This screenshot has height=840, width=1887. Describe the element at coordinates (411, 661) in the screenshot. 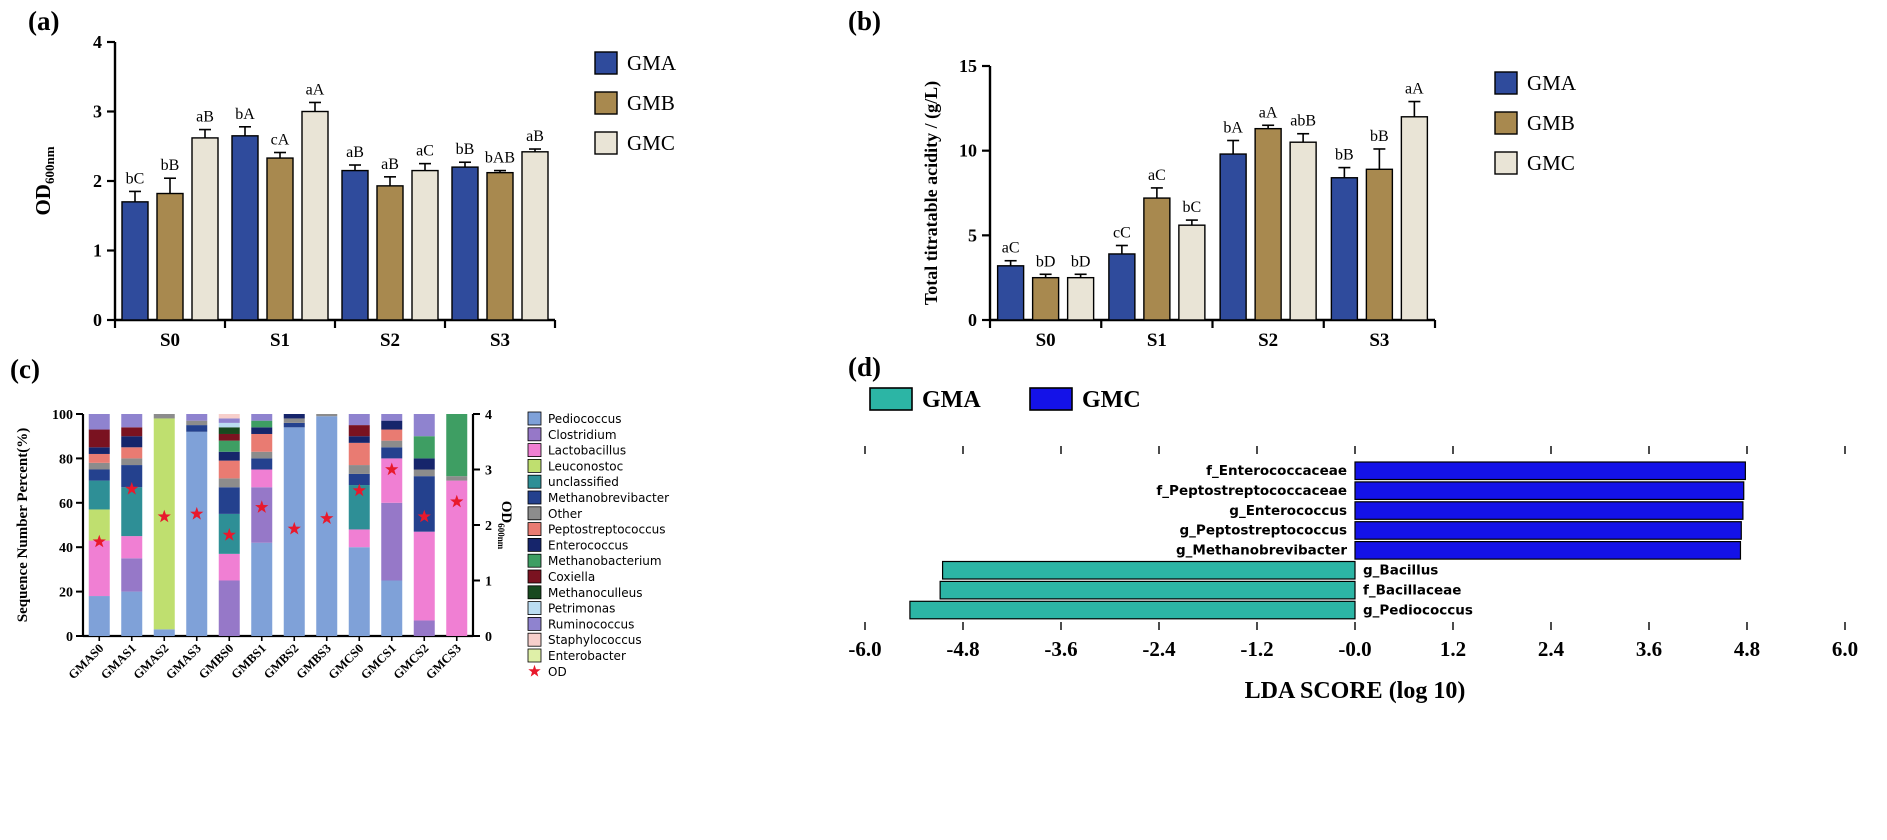

I see `svg-text: GMCS2` at that location.